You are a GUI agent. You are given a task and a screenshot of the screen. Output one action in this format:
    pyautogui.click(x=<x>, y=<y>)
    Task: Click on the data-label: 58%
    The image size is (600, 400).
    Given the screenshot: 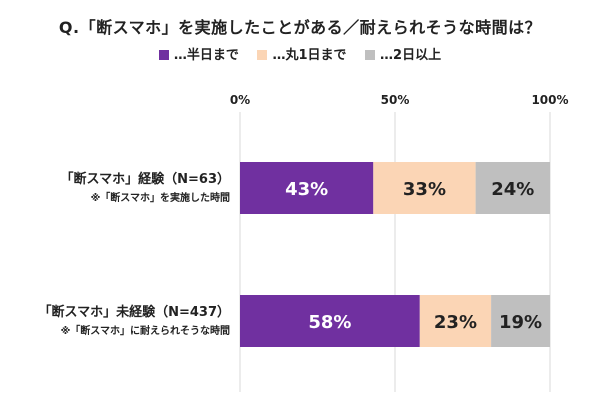 What is the action you would take?
    pyautogui.click(x=329, y=322)
    